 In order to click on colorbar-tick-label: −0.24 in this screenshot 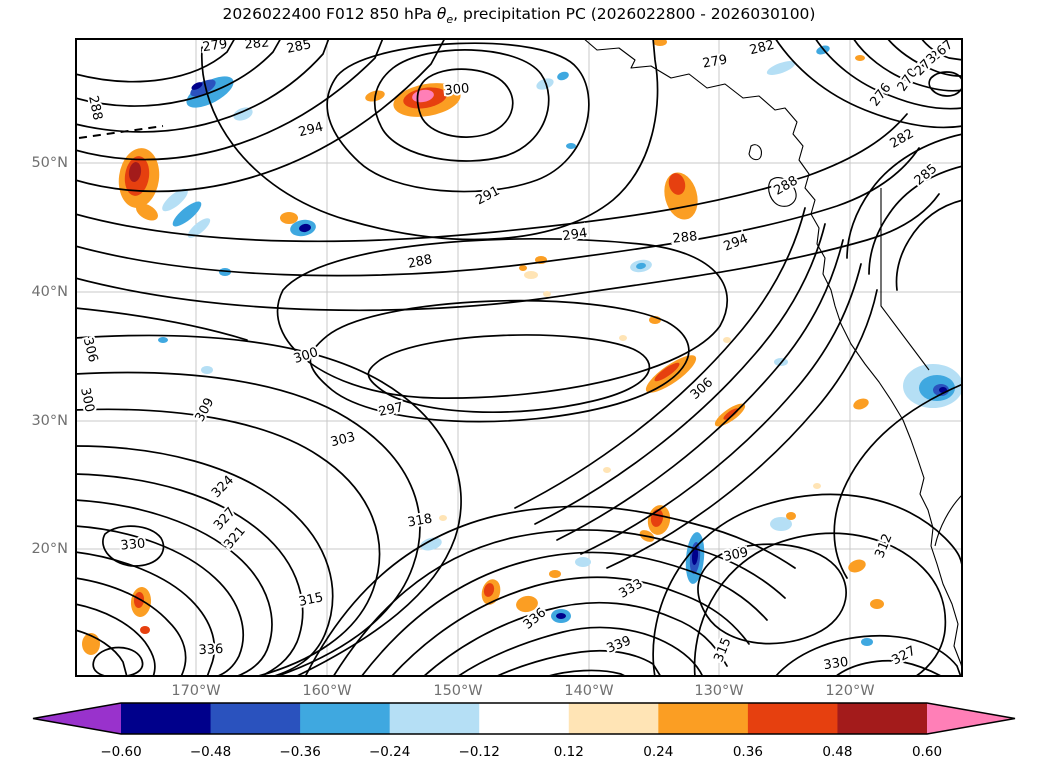, I will do `click(389, 752)`.